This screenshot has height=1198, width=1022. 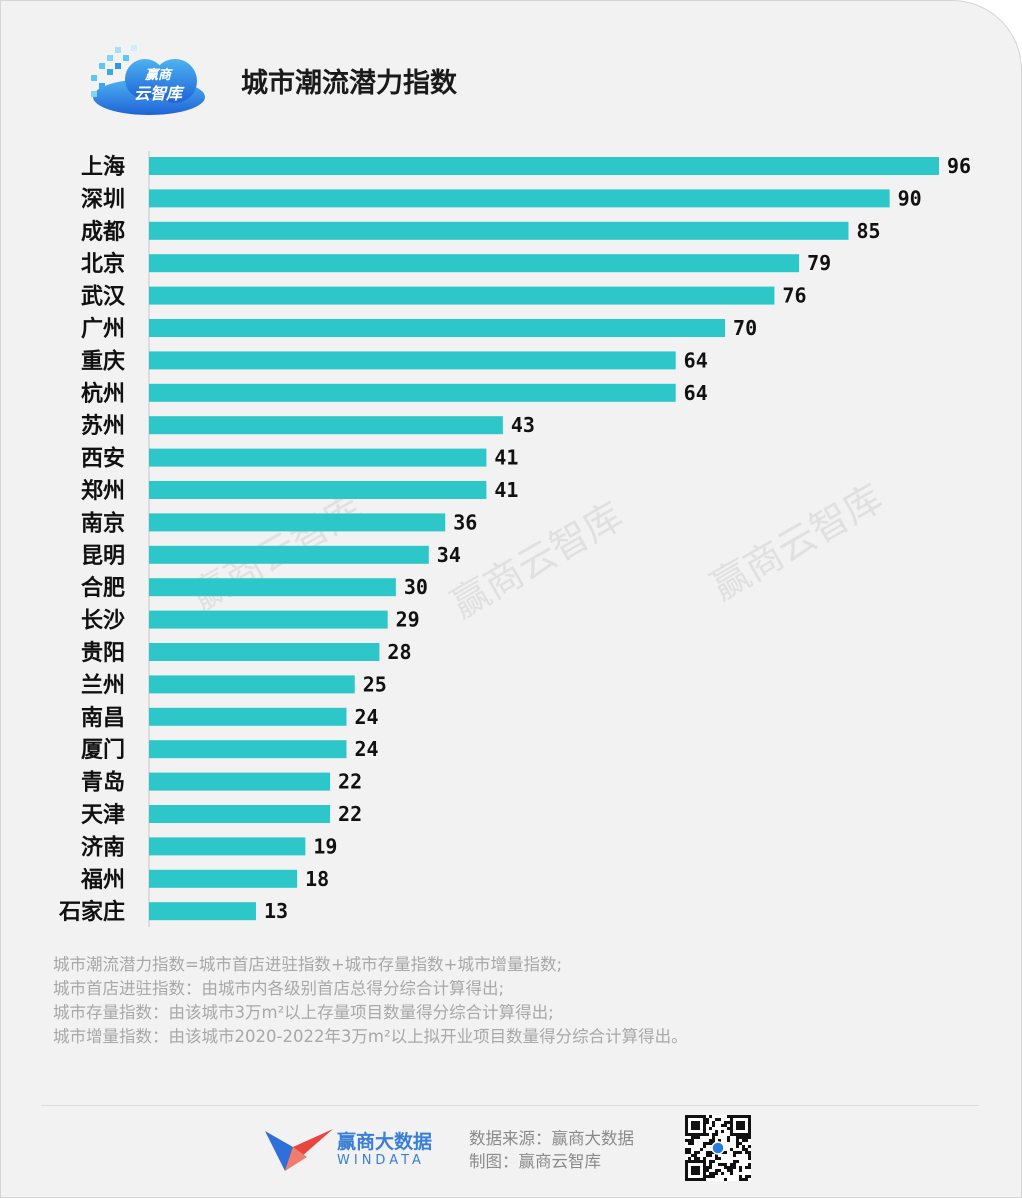 I want to click on value-label: 43, so click(x=523, y=425).